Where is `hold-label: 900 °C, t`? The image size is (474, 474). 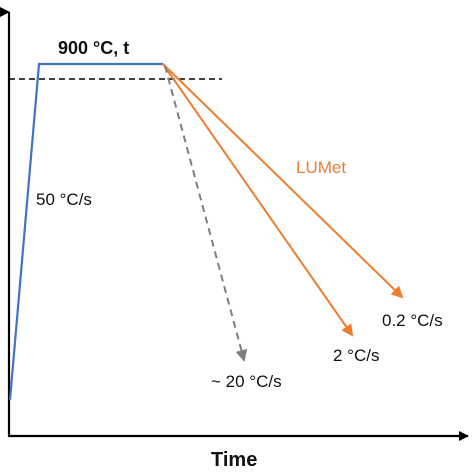
hold-label: 900 °C, t is located at coordinates (93, 48).